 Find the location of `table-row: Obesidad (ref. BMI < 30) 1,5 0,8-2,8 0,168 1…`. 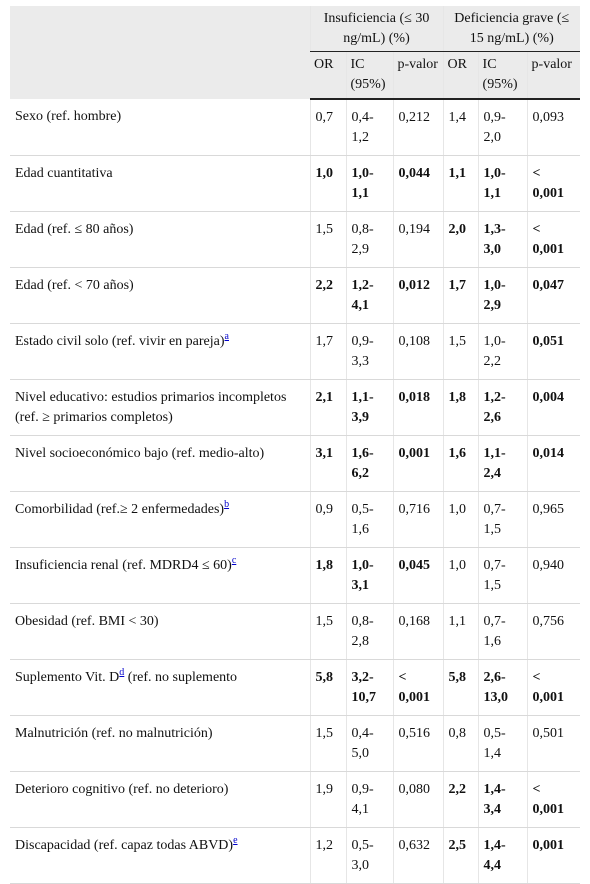

table-row: Obesidad (ref. BMI < 30) 1,5 0,8-2,8 0,168 1… is located at coordinates (295, 631).